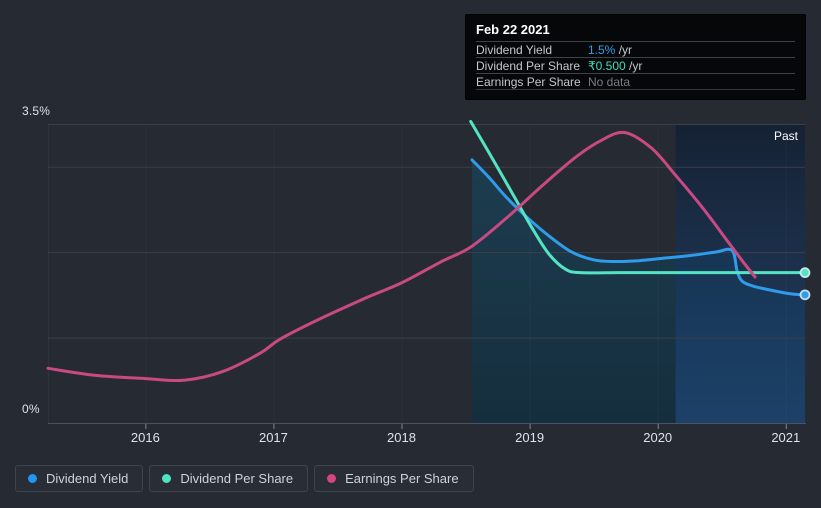 This screenshot has height=508, width=821. What do you see at coordinates (785, 437) in the screenshot?
I see `x-tick-label-2021: 2021` at bounding box center [785, 437].